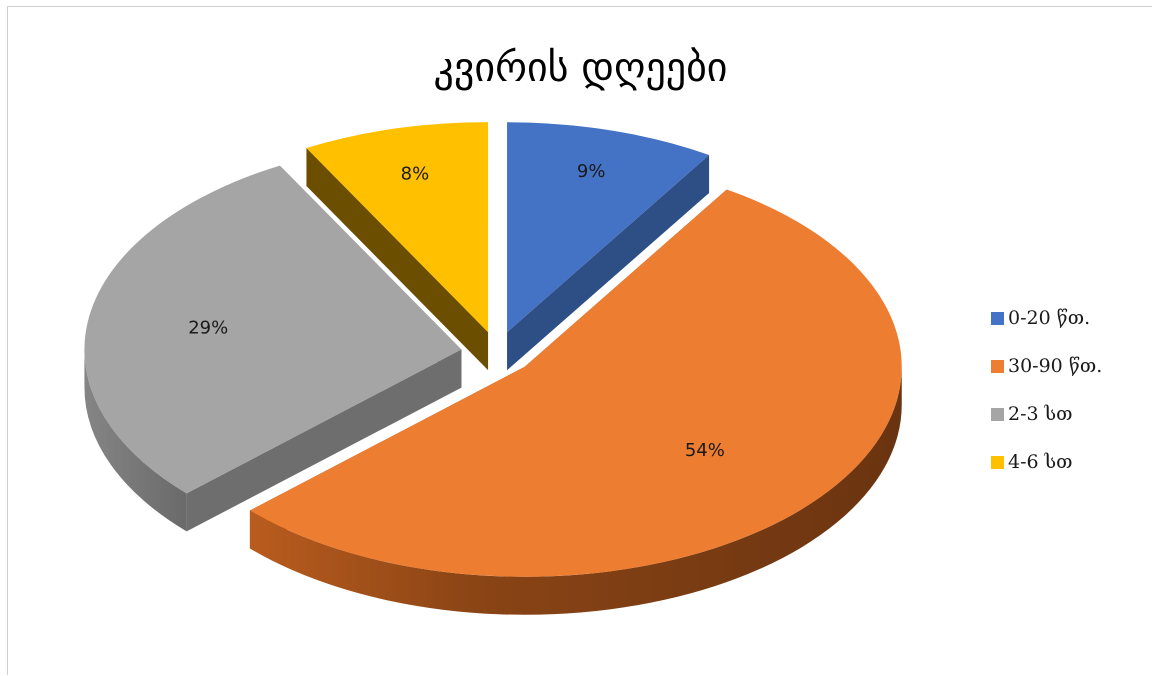  Describe the element at coordinates (1040, 462) in the screenshot. I see `legend-label: 4-6 სთ` at that location.